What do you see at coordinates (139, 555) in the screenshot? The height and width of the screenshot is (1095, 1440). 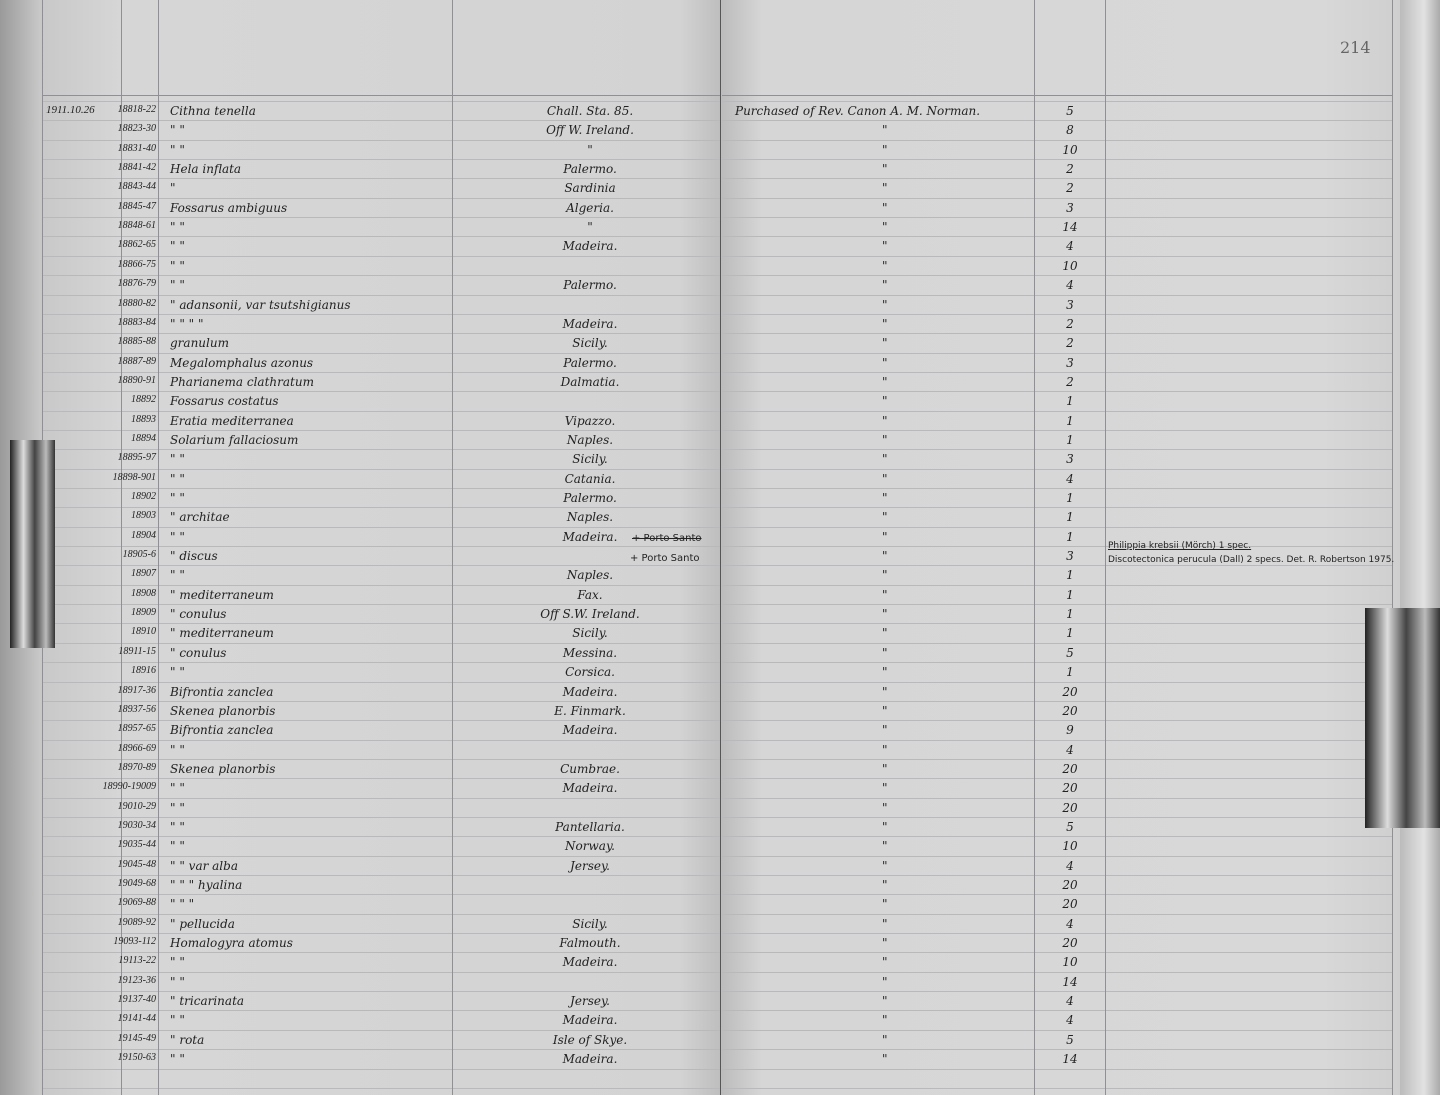 I see `register-number: 18905-6` at bounding box center [139, 555].